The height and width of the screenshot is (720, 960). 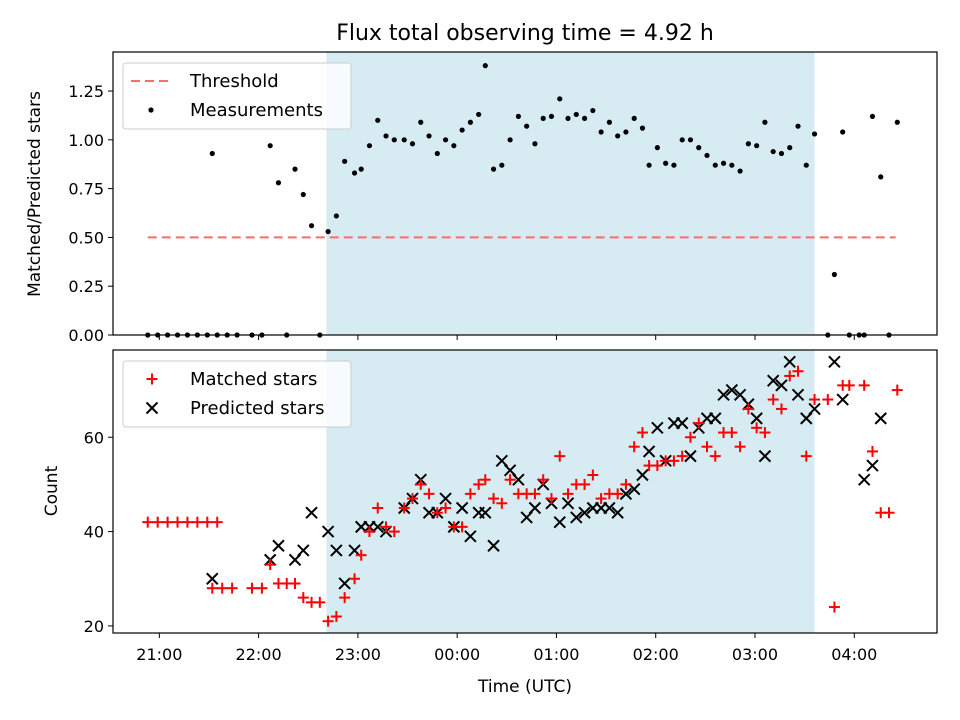 I want to click on count-legend: Matched stars Predicted stars, so click(x=237, y=394).